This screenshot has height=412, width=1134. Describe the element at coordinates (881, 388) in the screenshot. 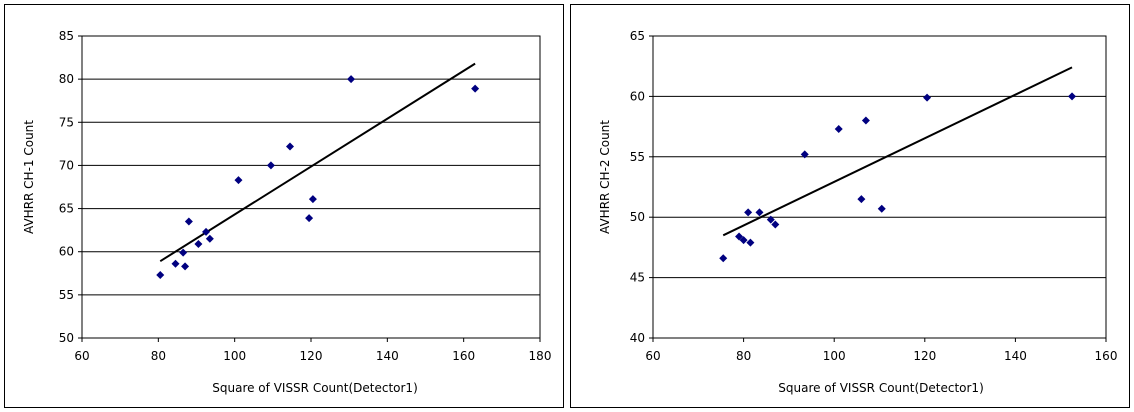

I see `chart-2-x-axis-label: Square of VISSR Count(Detector1)` at that location.